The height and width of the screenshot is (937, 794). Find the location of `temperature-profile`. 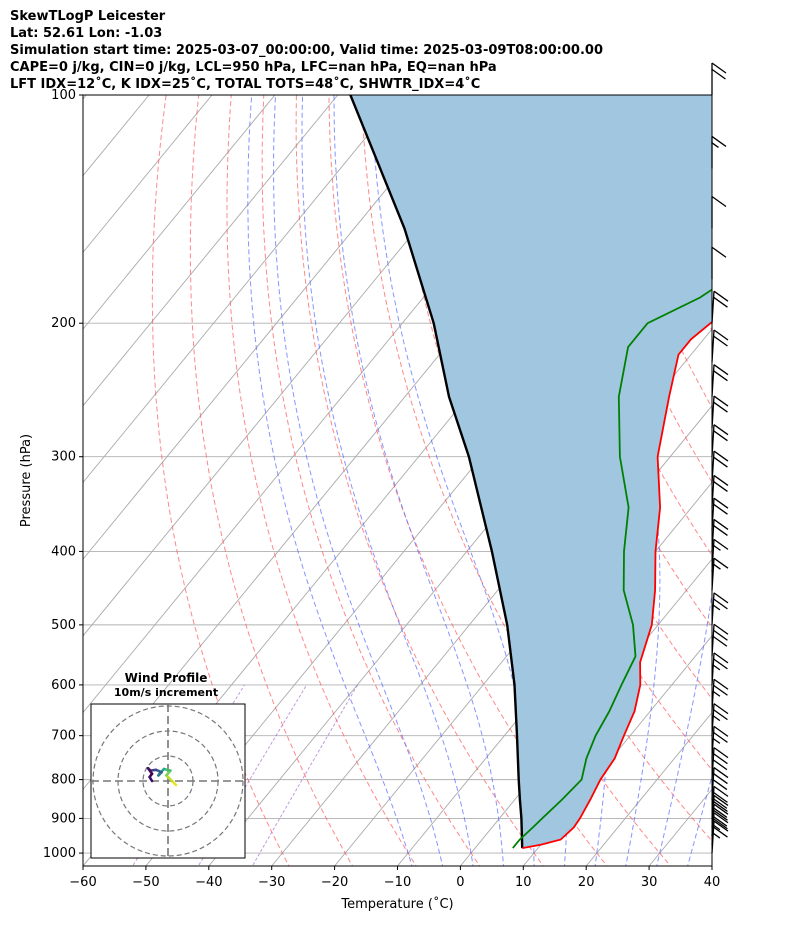

temperature-profile is located at coordinates (617, 584).